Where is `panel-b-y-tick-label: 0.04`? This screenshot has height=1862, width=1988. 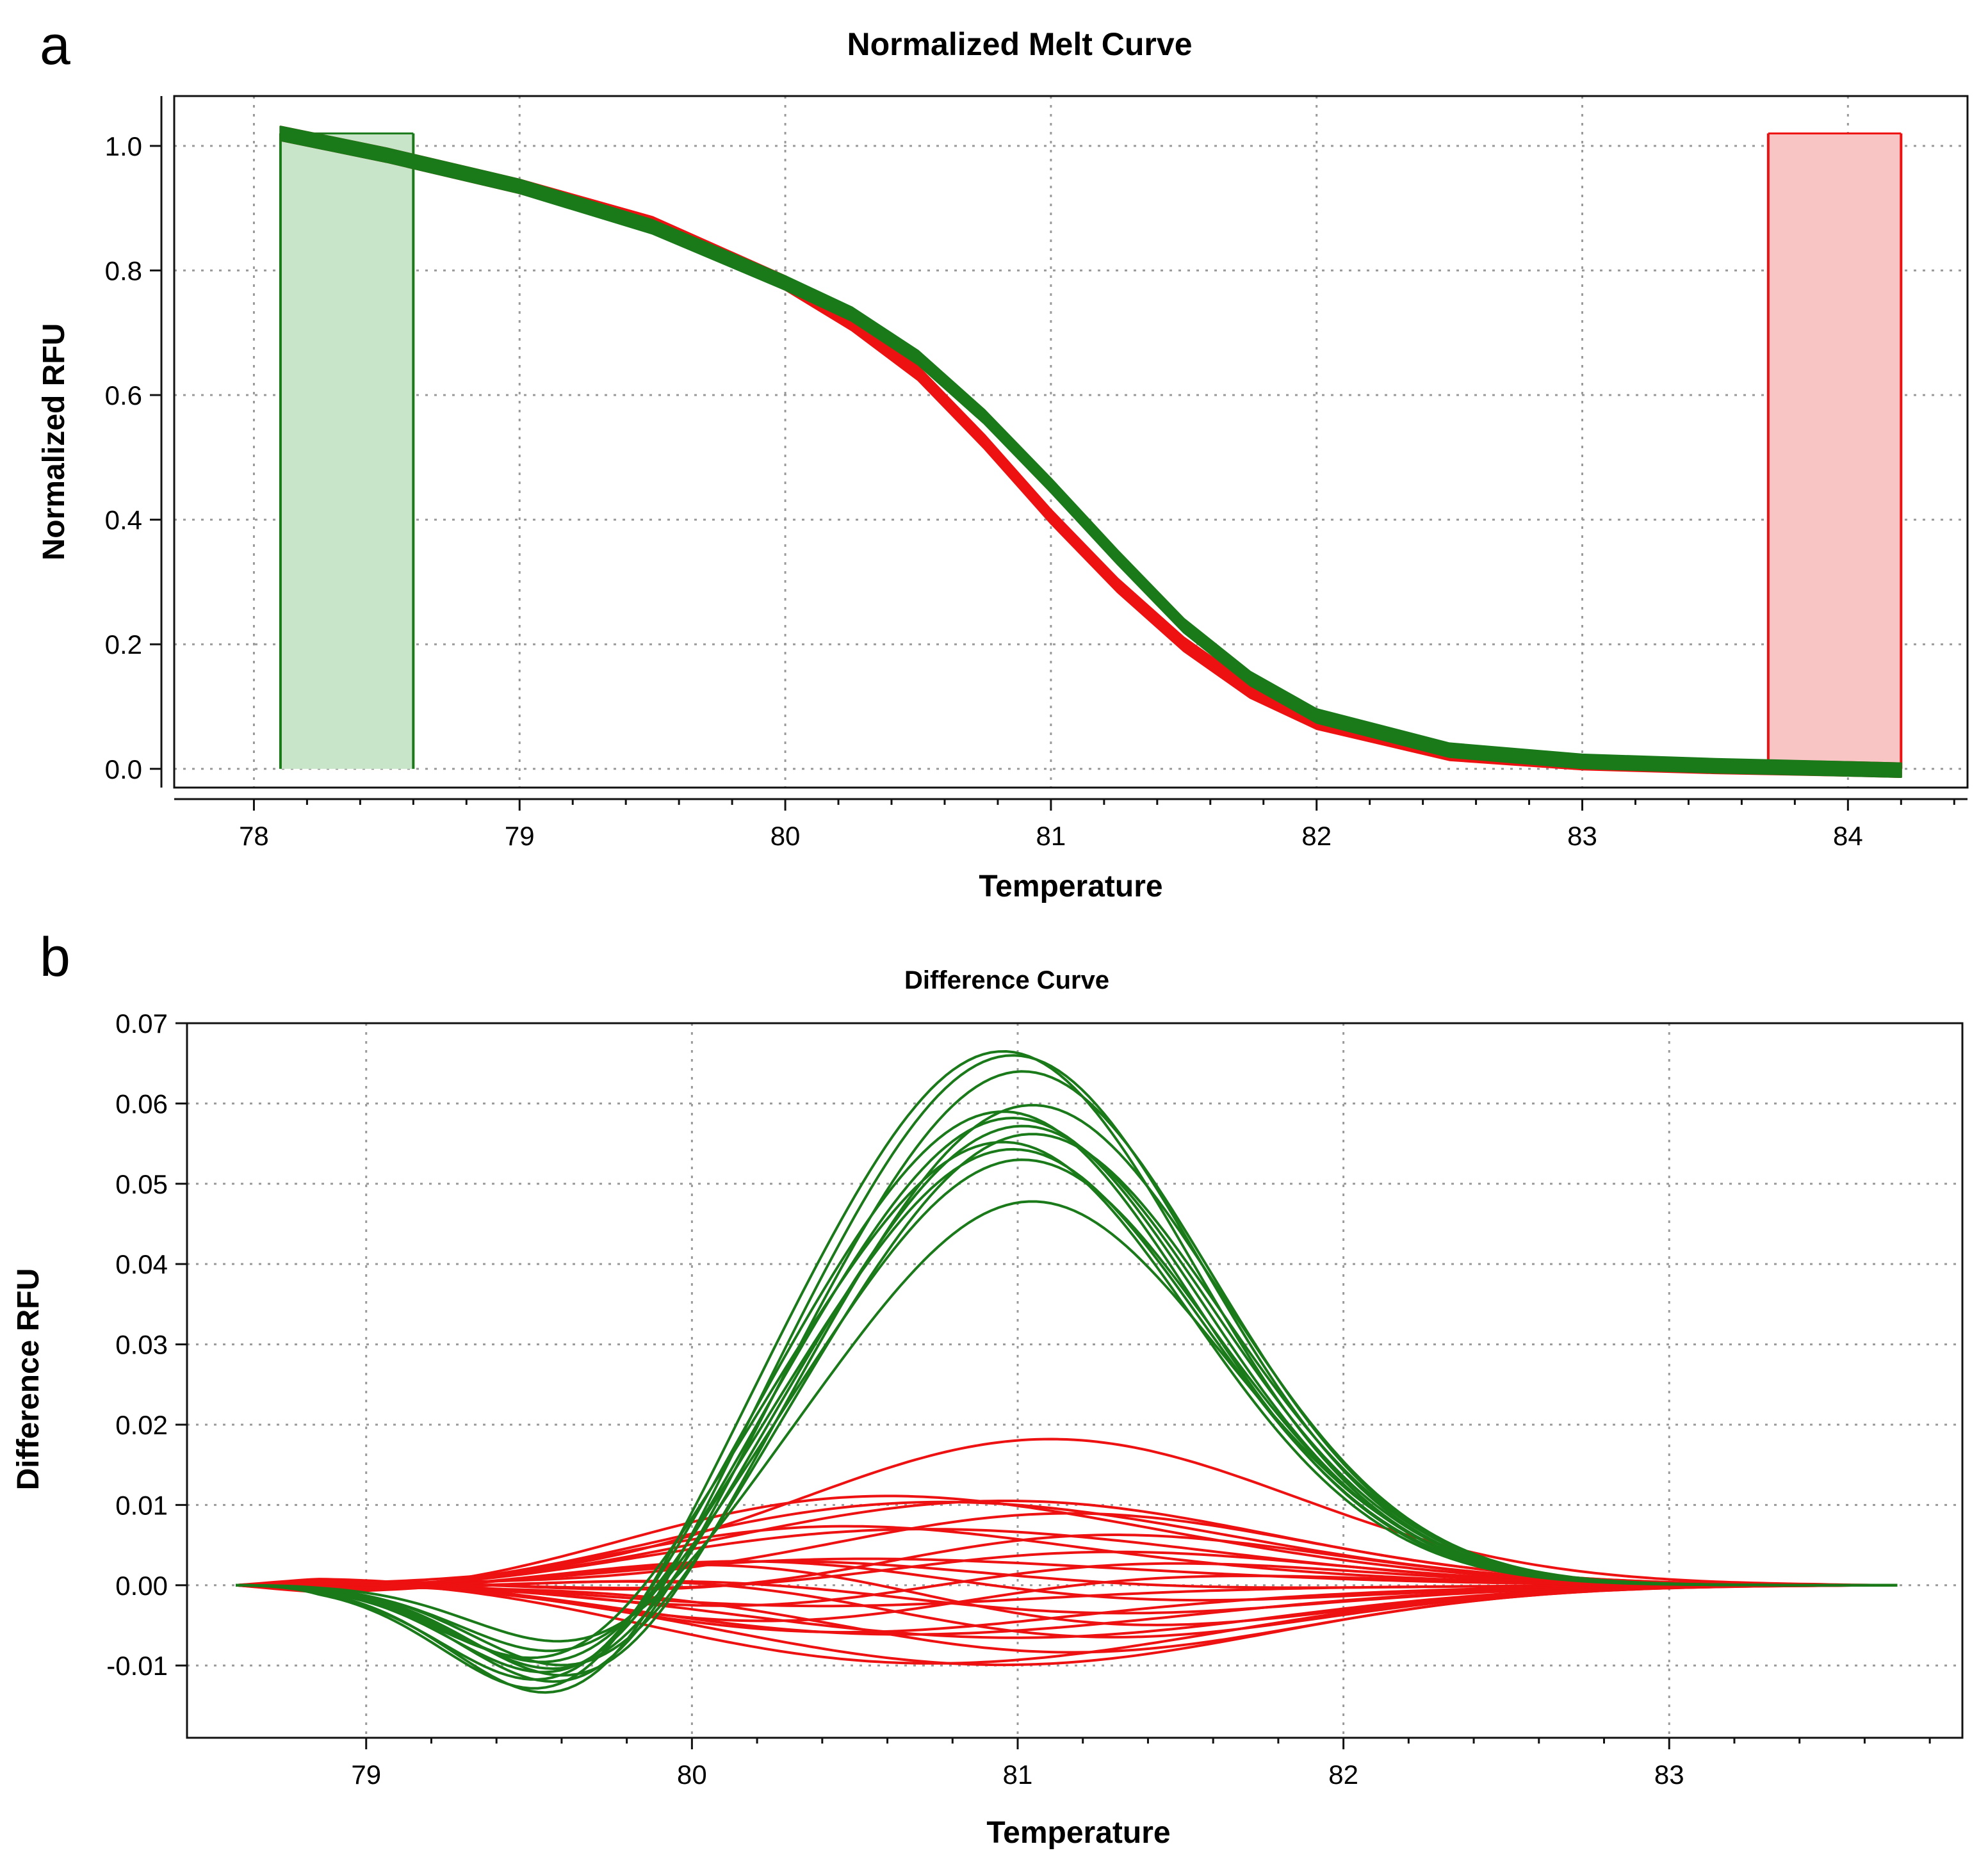 panel-b-y-tick-label: 0.04 is located at coordinates (141, 1264).